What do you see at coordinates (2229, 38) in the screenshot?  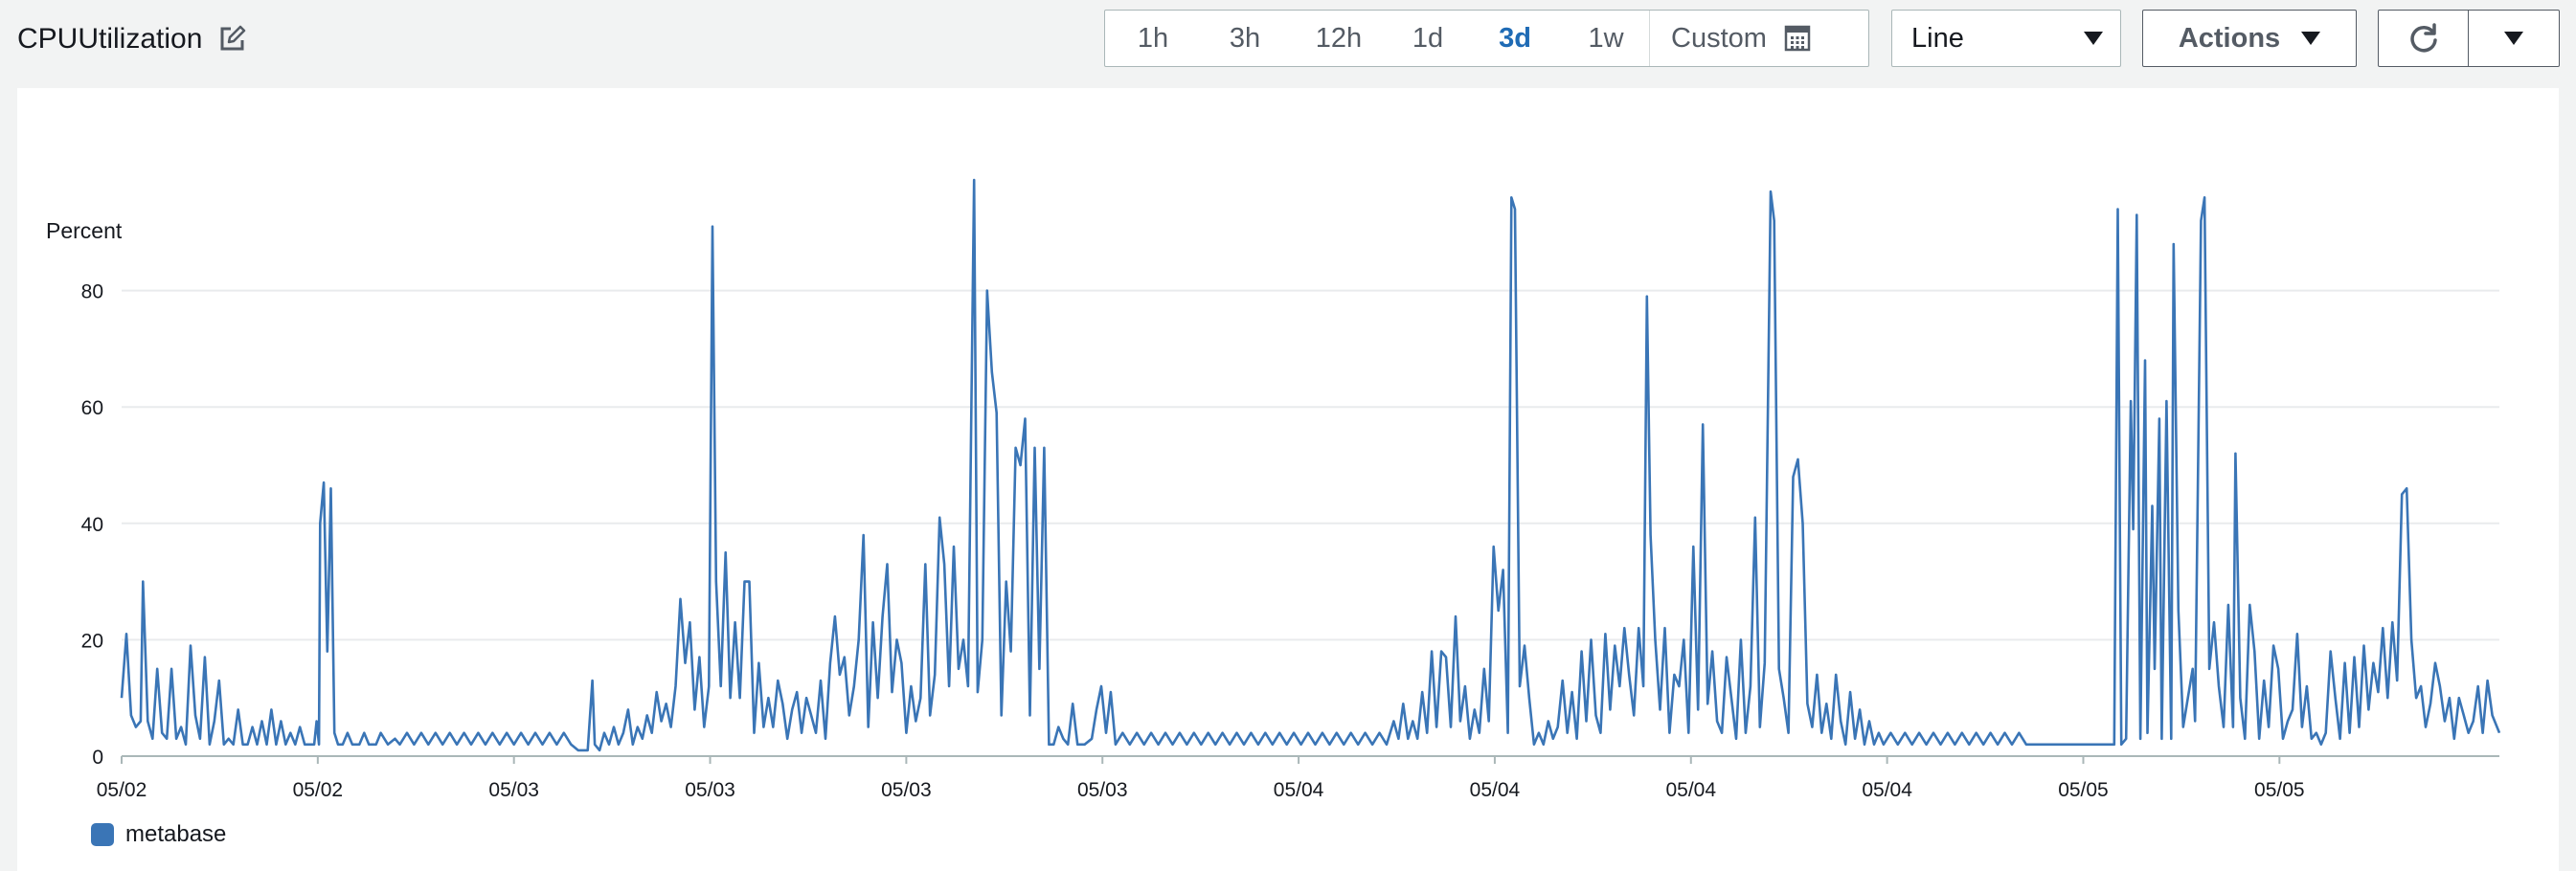 I see `actions-label: Actions` at bounding box center [2229, 38].